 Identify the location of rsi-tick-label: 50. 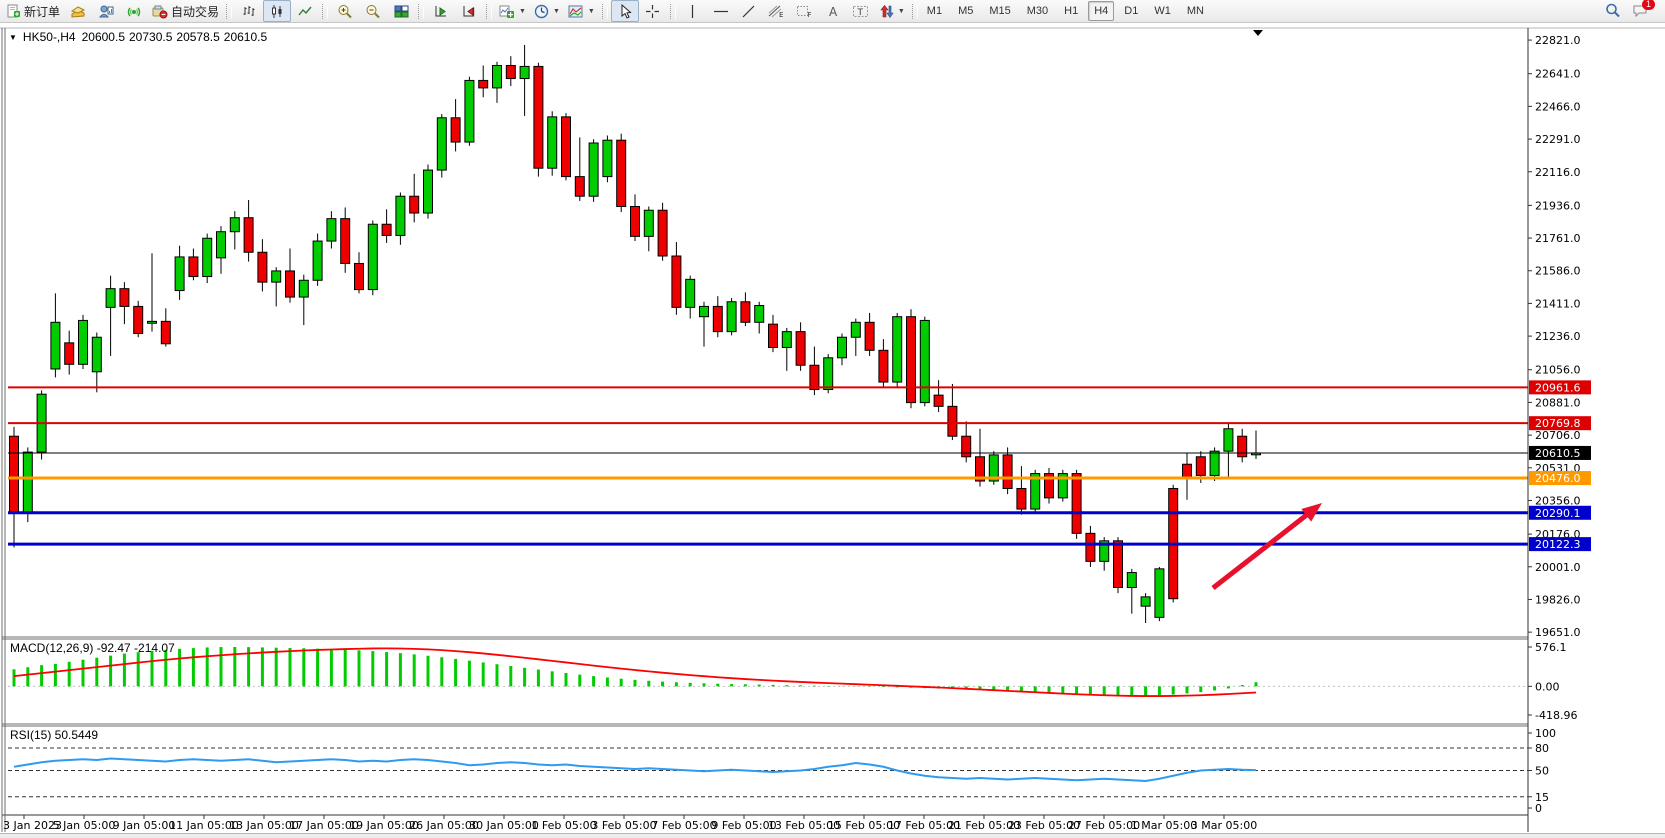
(1542, 771).